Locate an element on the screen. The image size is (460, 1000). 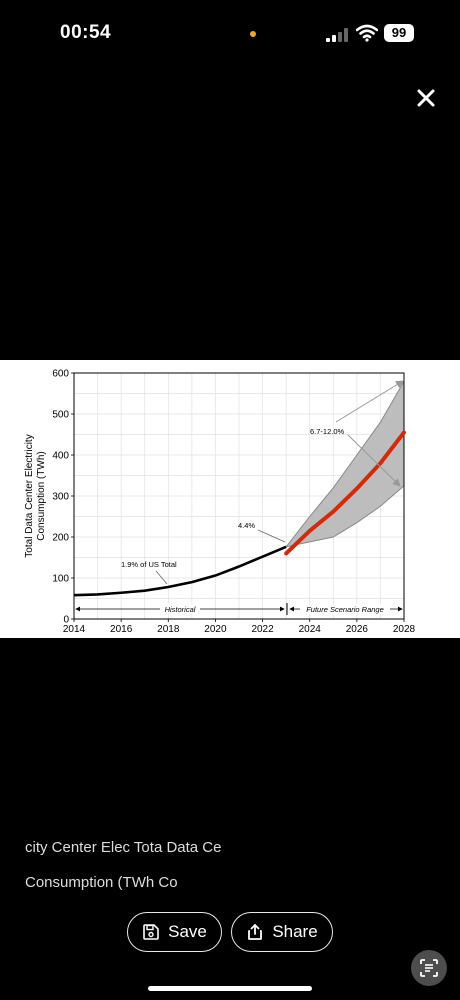
y-tick-label: 200 is located at coordinates (60, 538).